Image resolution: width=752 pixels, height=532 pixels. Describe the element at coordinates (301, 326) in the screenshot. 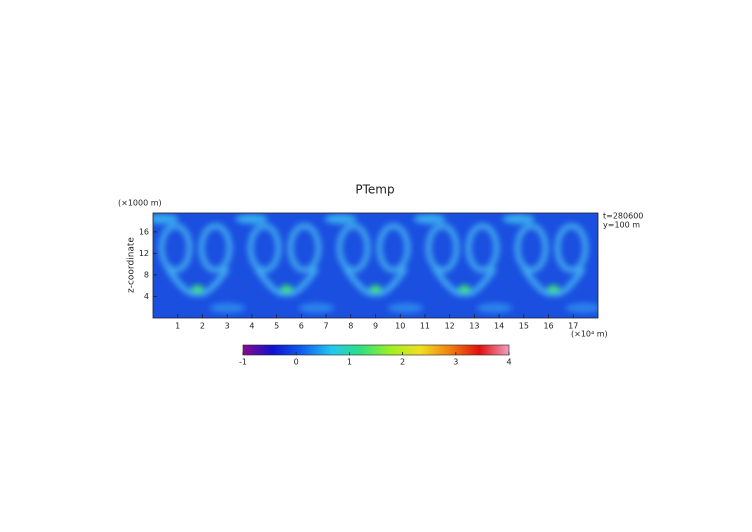

I see `x-tick-label: 6` at that location.